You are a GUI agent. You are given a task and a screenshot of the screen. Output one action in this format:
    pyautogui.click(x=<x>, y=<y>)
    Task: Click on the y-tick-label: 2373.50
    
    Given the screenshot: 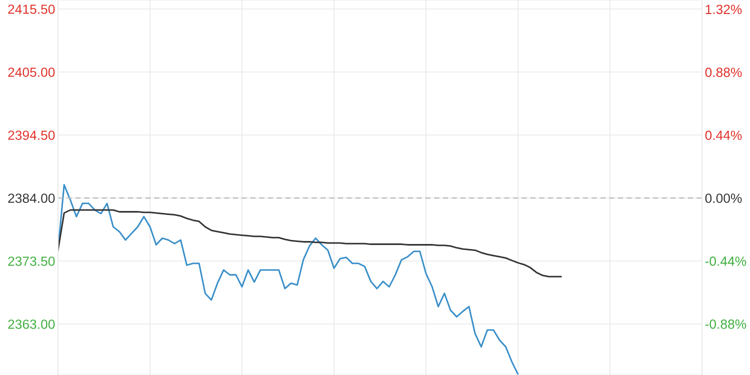 What is the action you would take?
    pyautogui.click(x=31, y=261)
    